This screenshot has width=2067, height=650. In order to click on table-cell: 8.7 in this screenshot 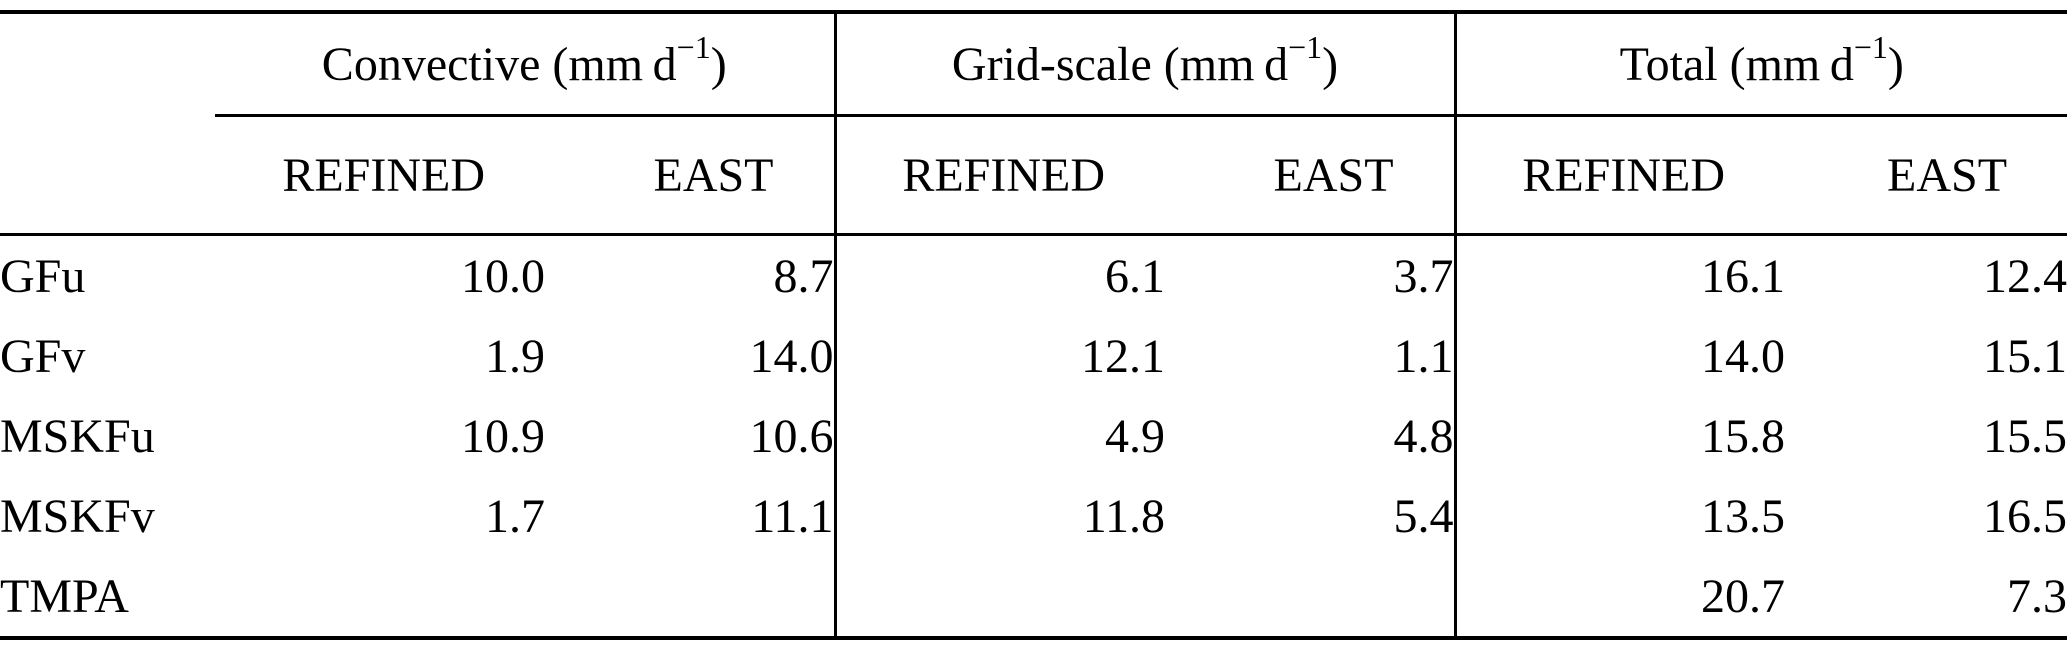, I will do `click(803, 276)`.